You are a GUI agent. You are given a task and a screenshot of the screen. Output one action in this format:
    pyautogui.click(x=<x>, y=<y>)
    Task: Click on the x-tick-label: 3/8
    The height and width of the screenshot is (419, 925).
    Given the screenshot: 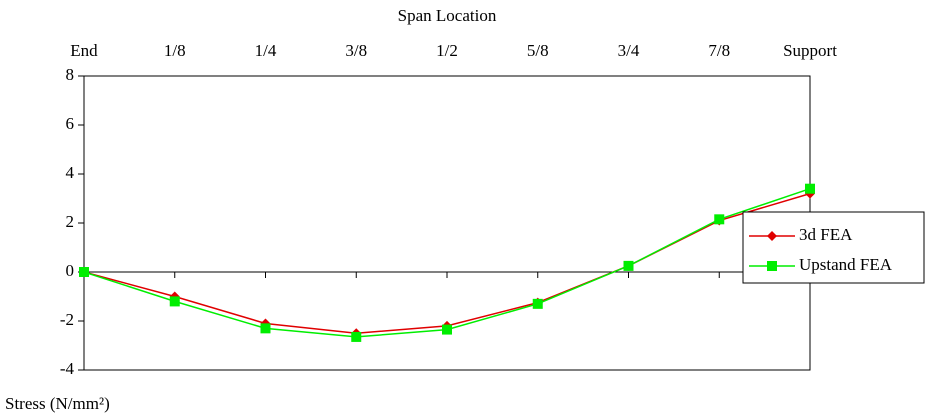 What is the action you would take?
    pyautogui.click(x=356, y=50)
    